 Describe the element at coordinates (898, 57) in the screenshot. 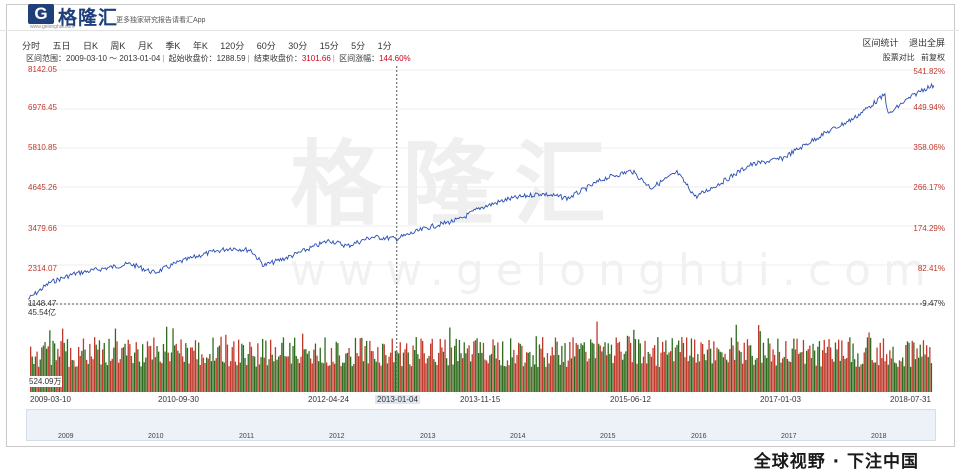

I see `compare-button: 股票对比` at that location.